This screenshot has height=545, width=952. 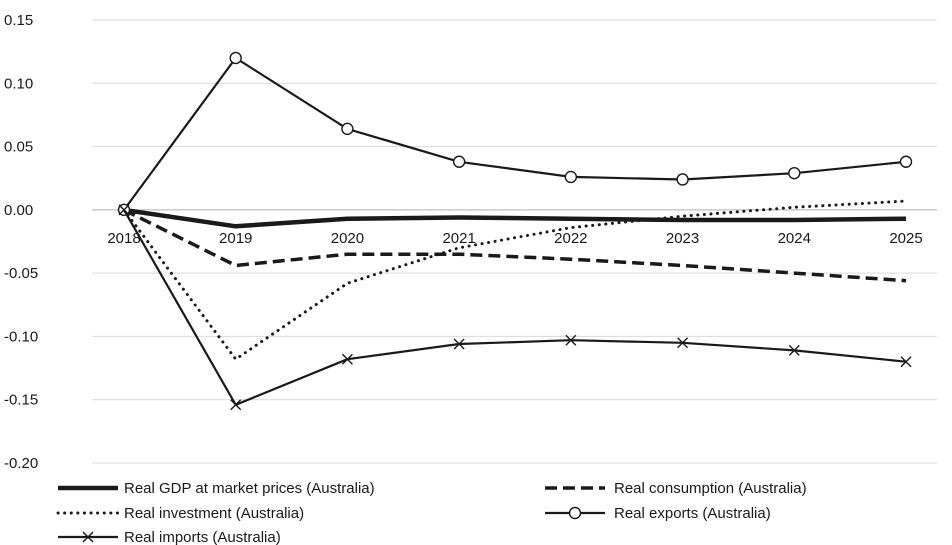 What do you see at coordinates (123, 238) in the screenshot?
I see `x-tick-label: 2018` at bounding box center [123, 238].